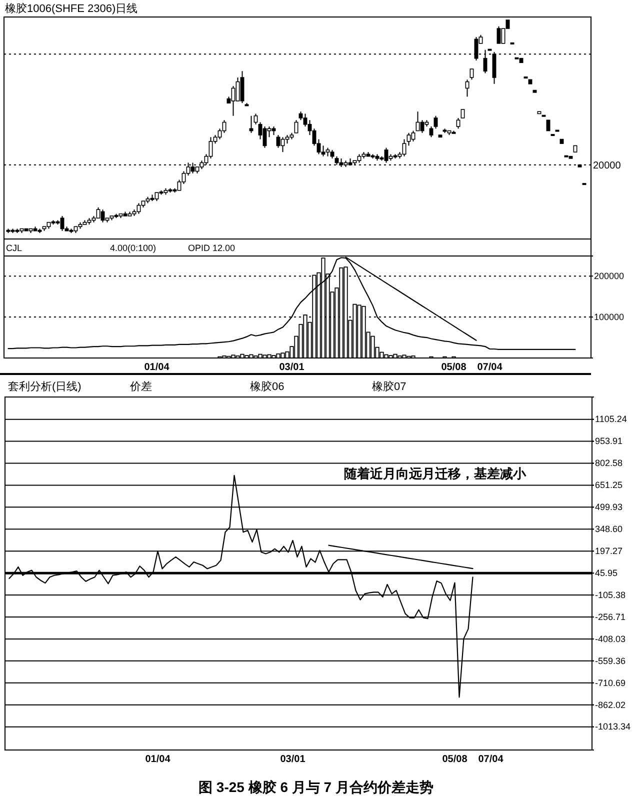  What do you see at coordinates (45, 386) in the screenshot?
I see `chart-title: 套利分析(日线)` at bounding box center [45, 386].